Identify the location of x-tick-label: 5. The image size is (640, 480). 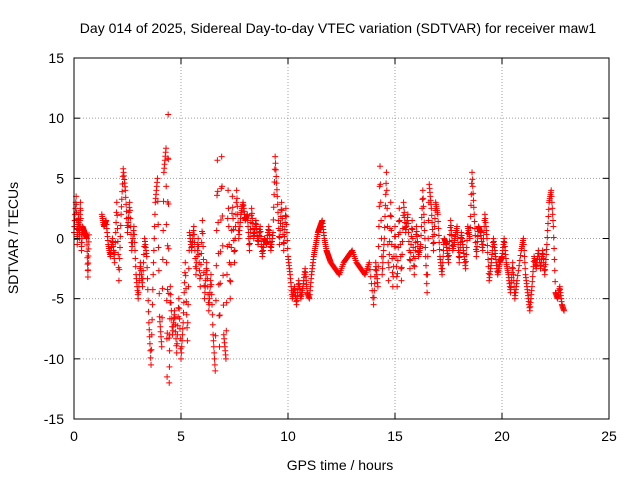
(181, 436).